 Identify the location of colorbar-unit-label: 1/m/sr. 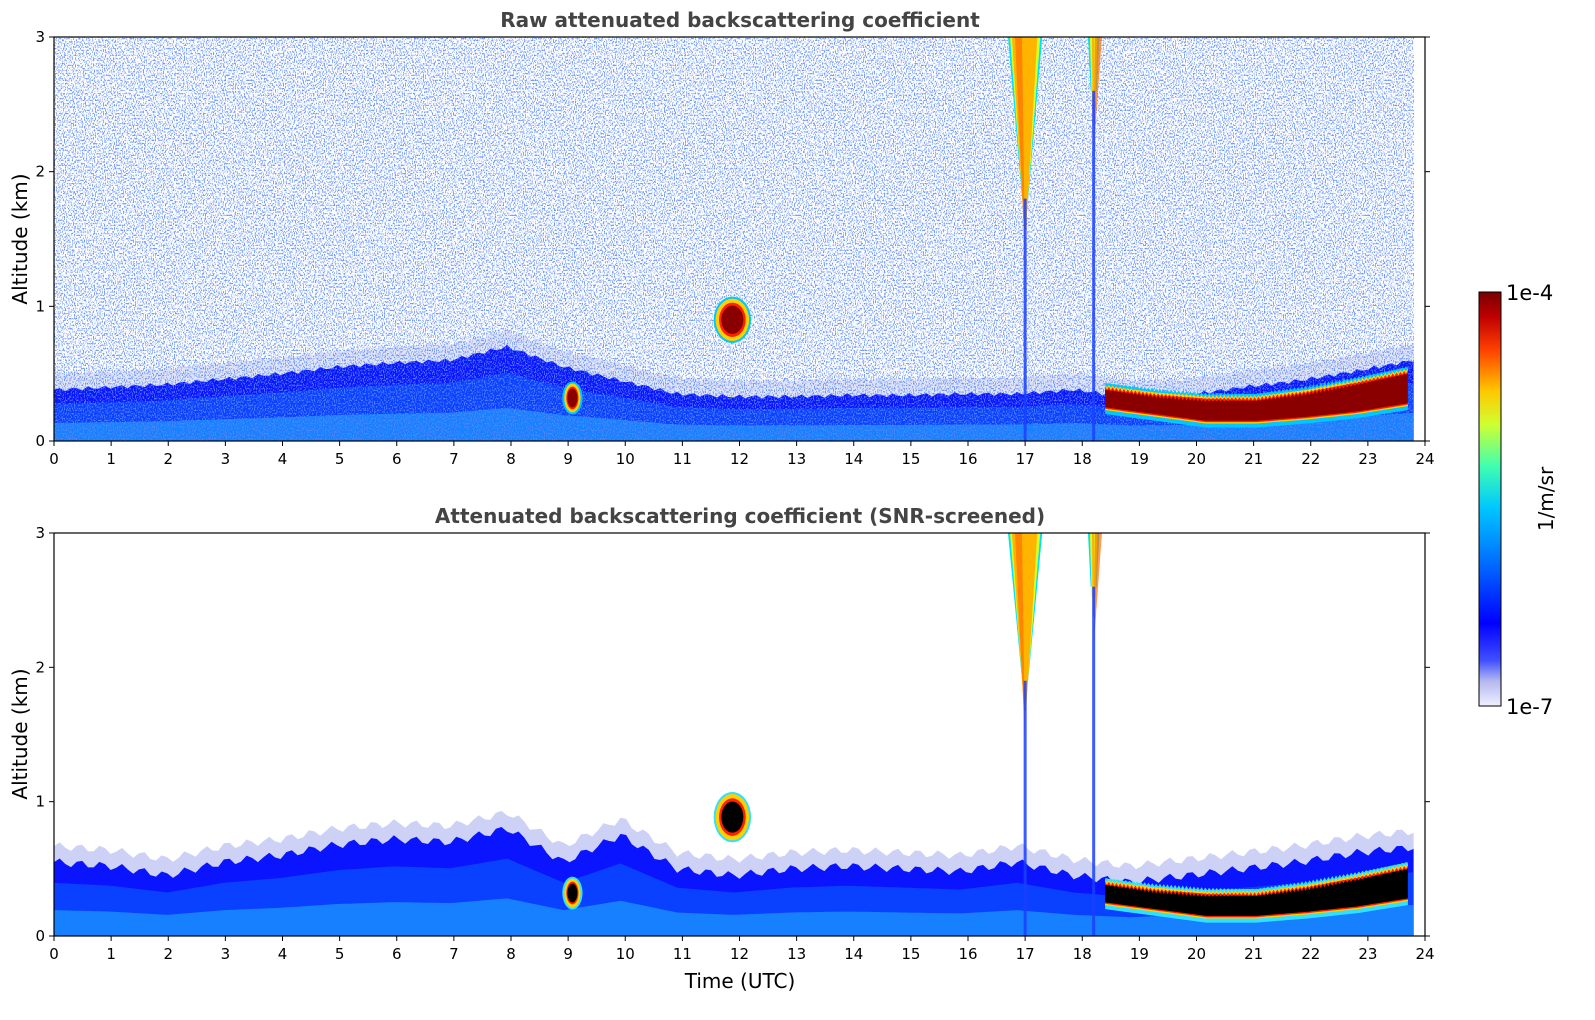
(1546, 498).